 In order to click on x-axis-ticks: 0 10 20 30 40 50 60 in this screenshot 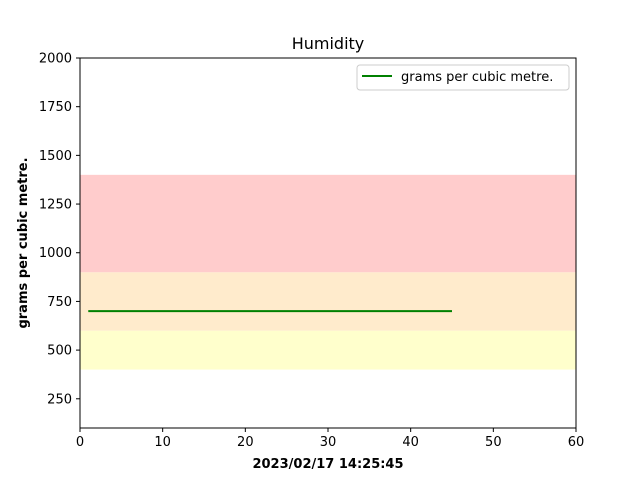, I will do `click(330, 439)`.